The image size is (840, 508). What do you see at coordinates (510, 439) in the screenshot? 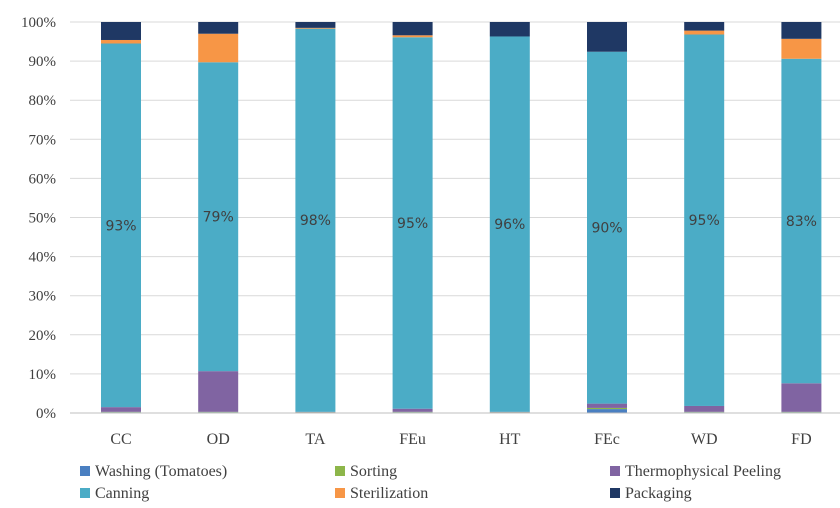
I see `x-category-label: HT` at bounding box center [510, 439].